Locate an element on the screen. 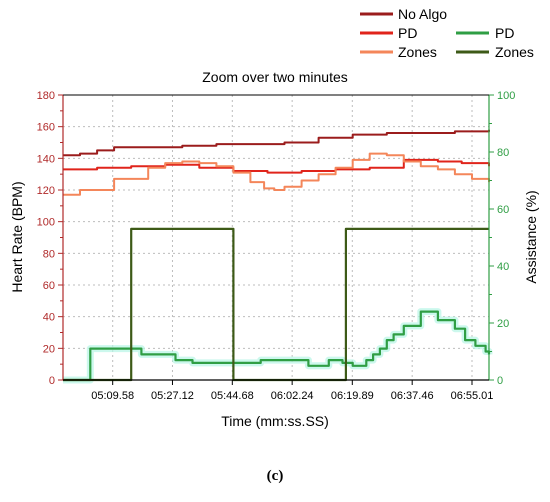  x-tick-label: 05:44.68 is located at coordinates (232, 396).